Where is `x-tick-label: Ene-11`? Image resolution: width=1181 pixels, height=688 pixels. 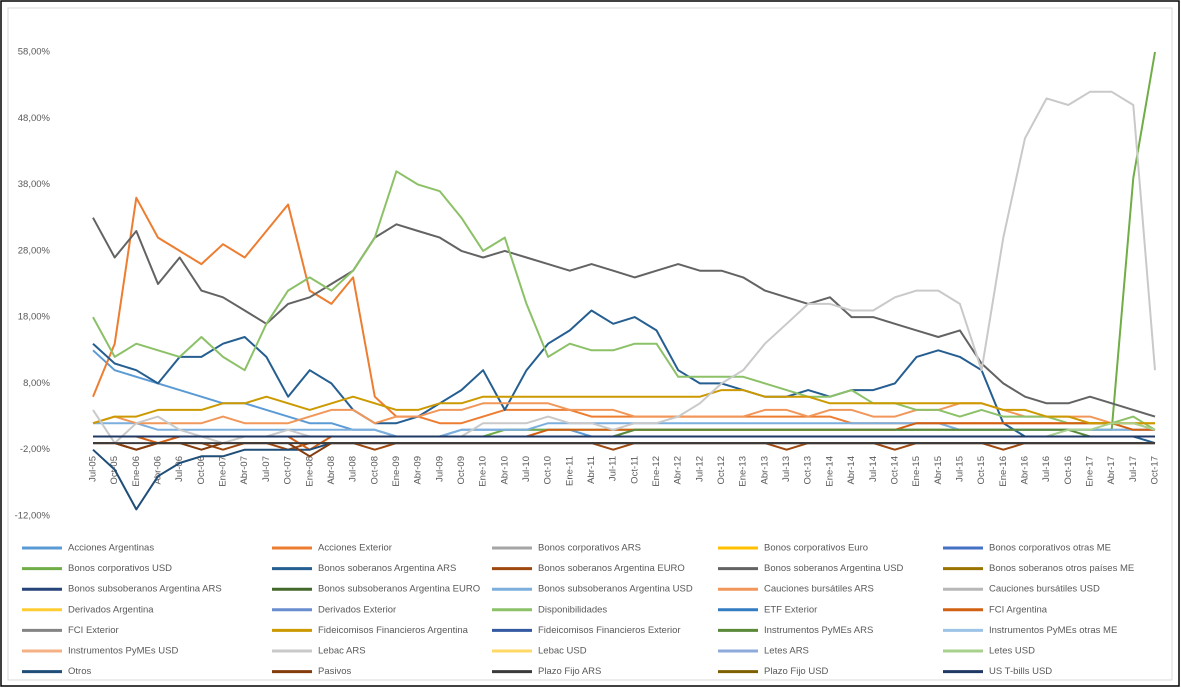
x-tick-label: Ene-11 is located at coordinates (569, 471).